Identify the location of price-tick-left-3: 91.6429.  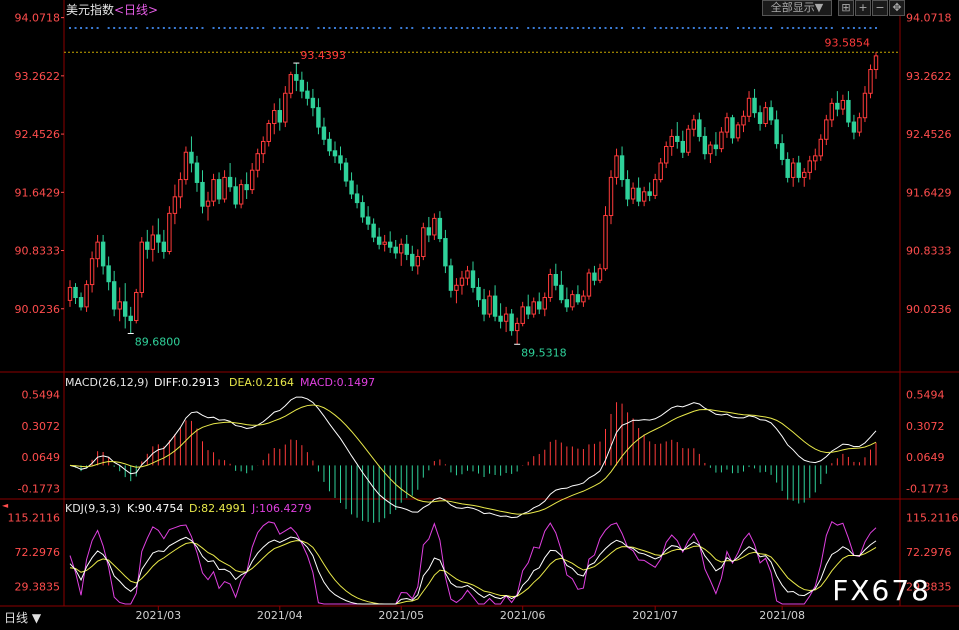
(38, 192).